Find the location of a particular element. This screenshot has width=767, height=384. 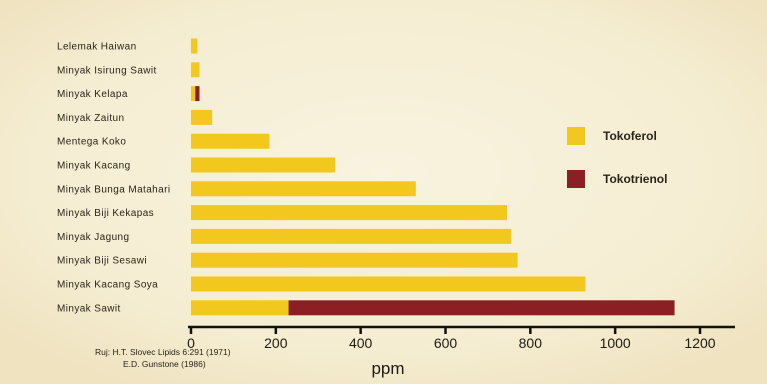

legend-swatch-tokotrienol is located at coordinates (576, 179).